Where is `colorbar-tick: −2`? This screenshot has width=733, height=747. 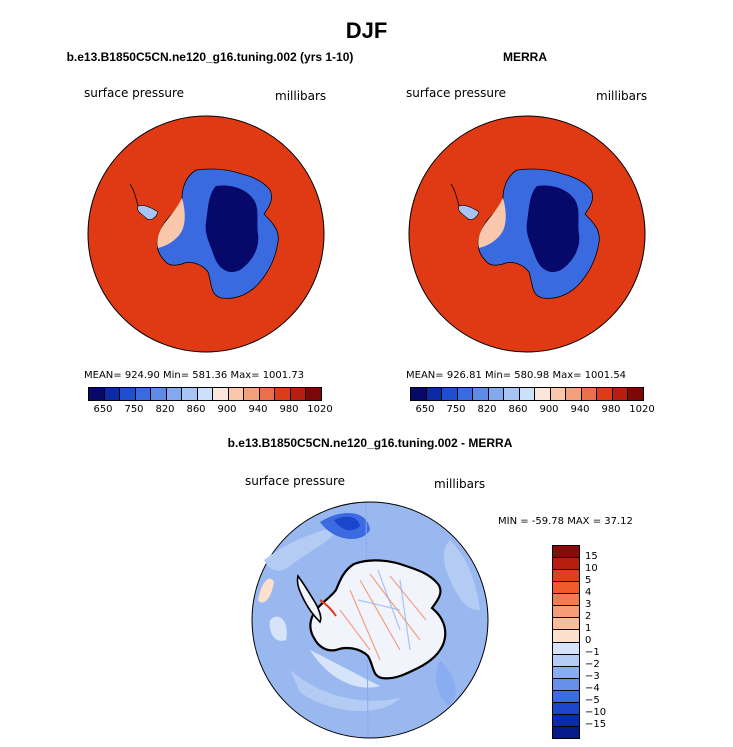
colorbar-tick: −2 is located at coordinates (592, 664).